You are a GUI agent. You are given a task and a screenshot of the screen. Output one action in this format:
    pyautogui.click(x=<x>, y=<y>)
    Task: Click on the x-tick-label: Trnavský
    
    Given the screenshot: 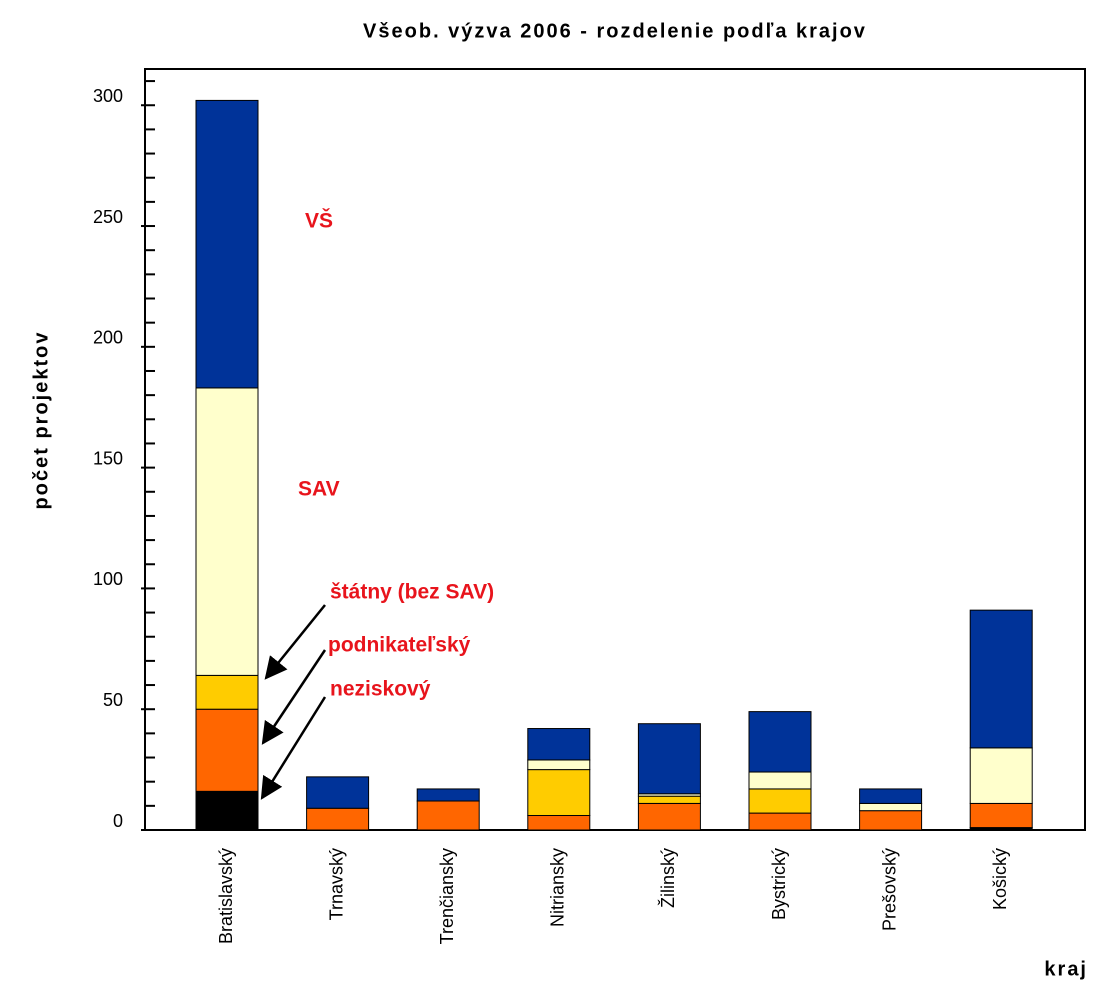 What is the action you would take?
    pyautogui.click(x=336, y=884)
    